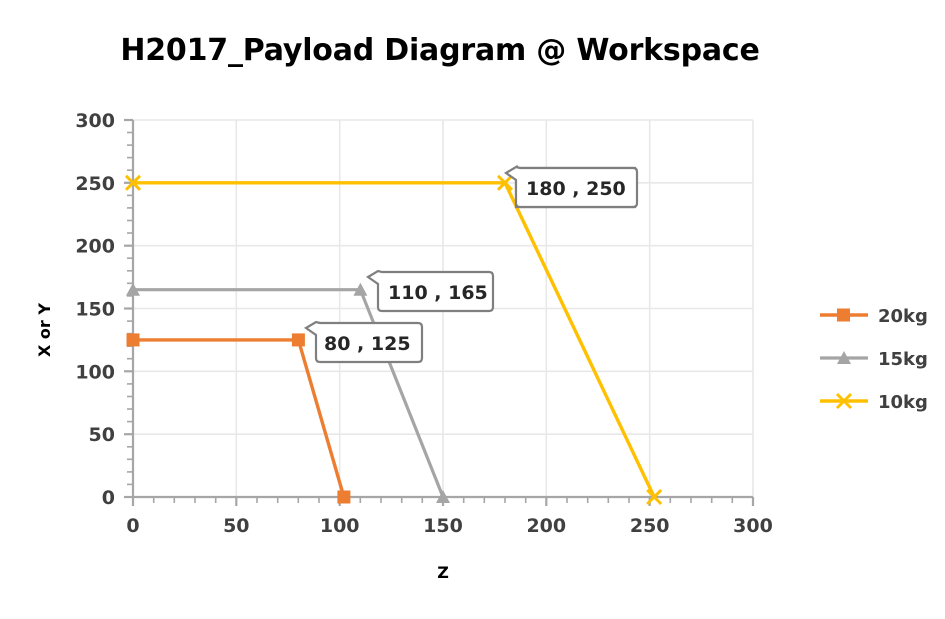 The height and width of the screenshot is (619, 945). I want to click on x-axis-tick-labels: 0 50 100 150 200 250 300, so click(449, 526).